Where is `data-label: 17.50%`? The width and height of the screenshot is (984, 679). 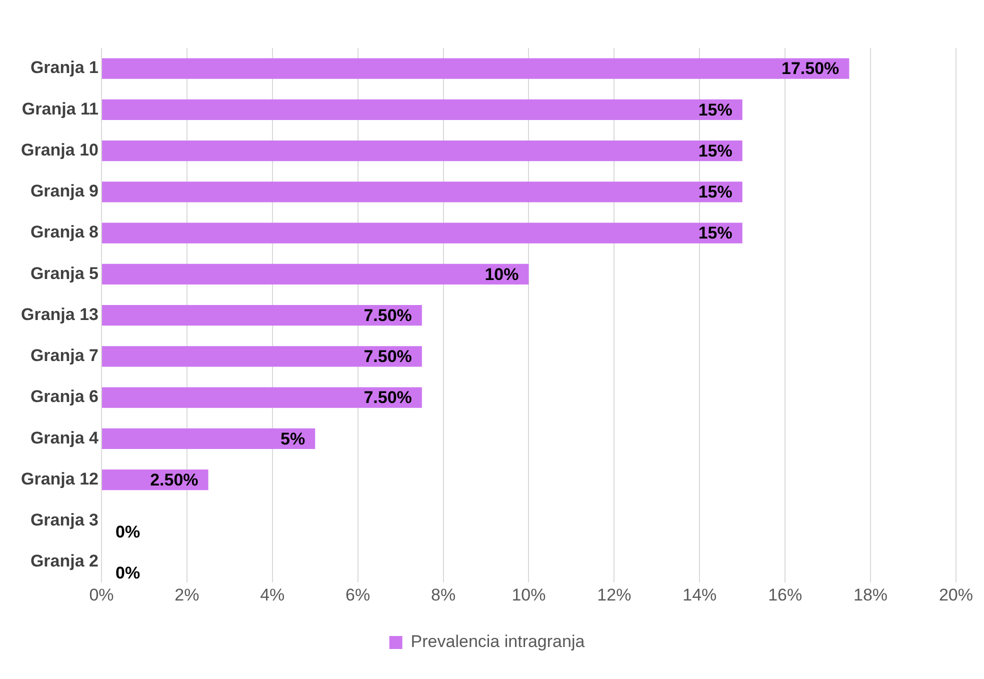
data-label: 17.50% is located at coordinates (811, 68).